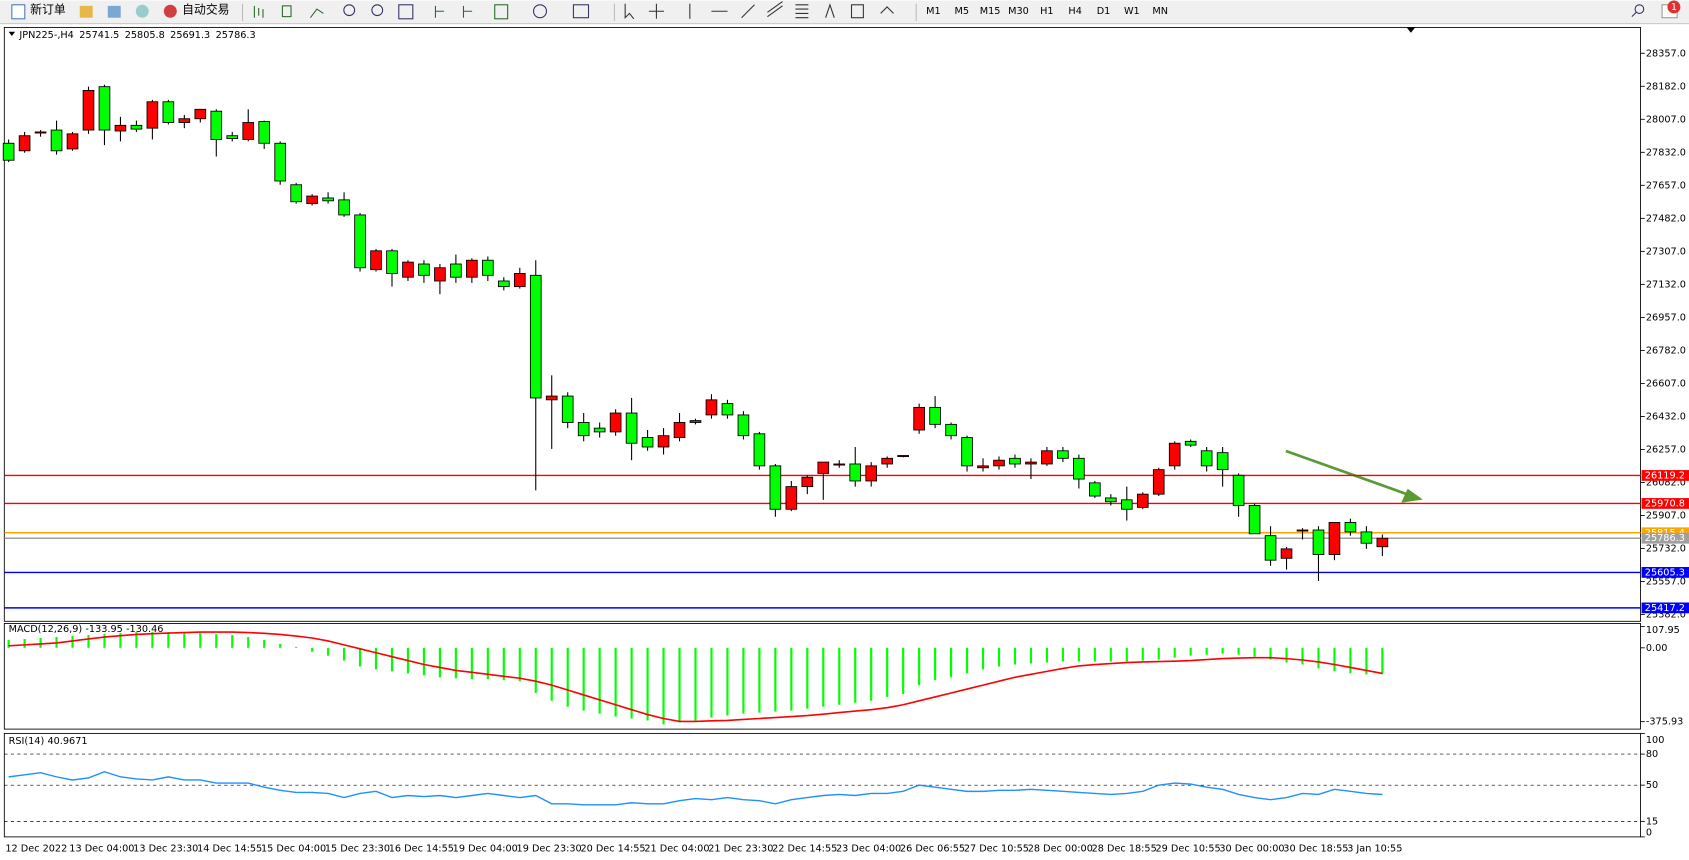 The height and width of the screenshot is (860, 1689). I want to click on new-order-button: 新订单, so click(38, 11).